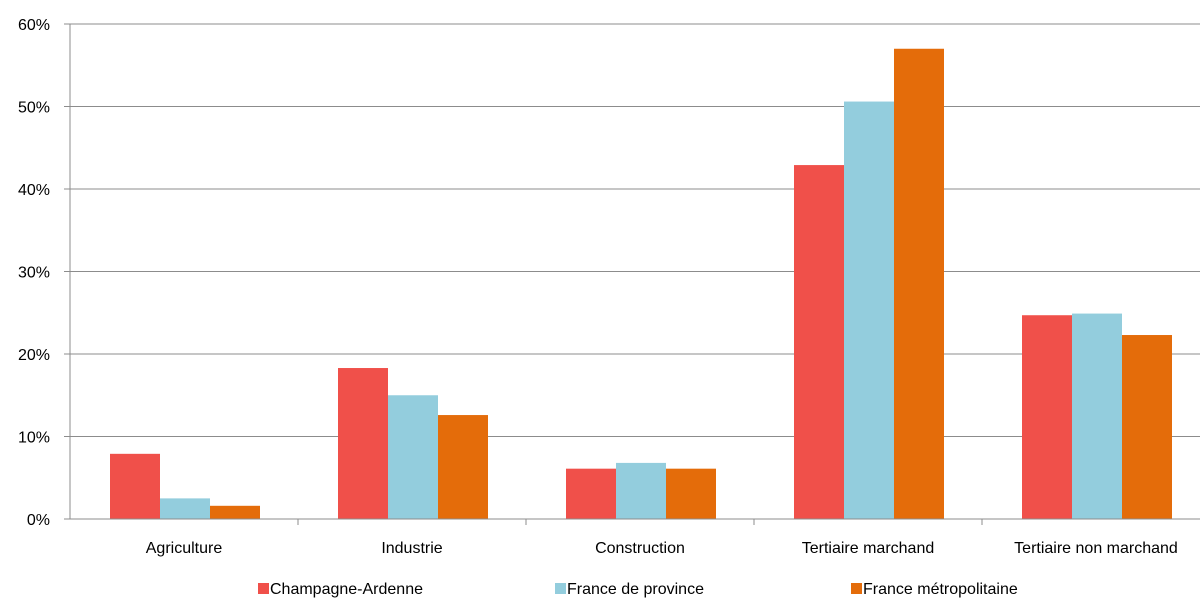 The image size is (1200, 601). What do you see at coordinates (34, 438) in the screenshot?
I see `y-tick-label: 10%` at bounding box center [34, 438].